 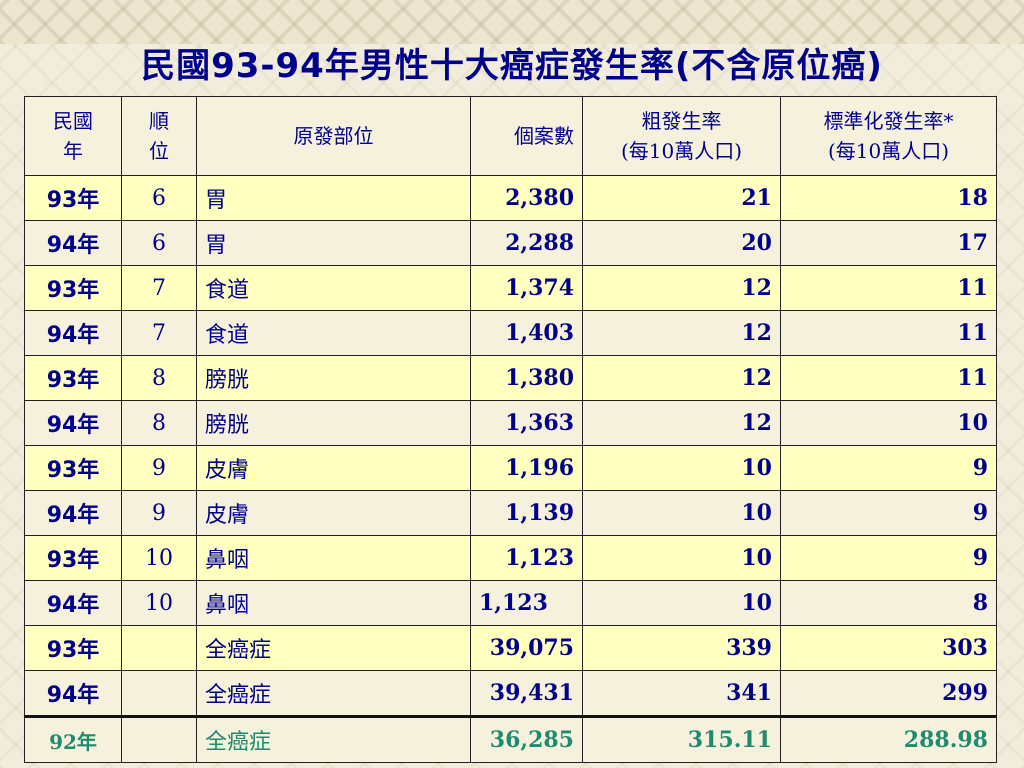 What do you see at coordinates (888, 603) in the screenshot?
I see `cell-standardized-rate: 8` at bounding box center [888, 603].